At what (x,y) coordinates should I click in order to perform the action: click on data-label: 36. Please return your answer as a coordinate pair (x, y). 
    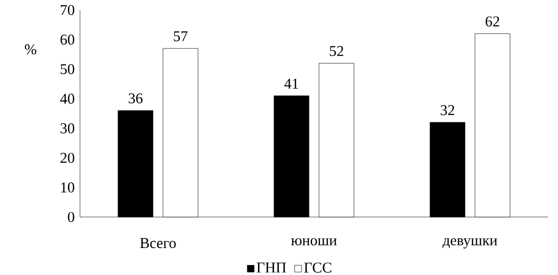
    Looking at the image, I should click on (135, 98).